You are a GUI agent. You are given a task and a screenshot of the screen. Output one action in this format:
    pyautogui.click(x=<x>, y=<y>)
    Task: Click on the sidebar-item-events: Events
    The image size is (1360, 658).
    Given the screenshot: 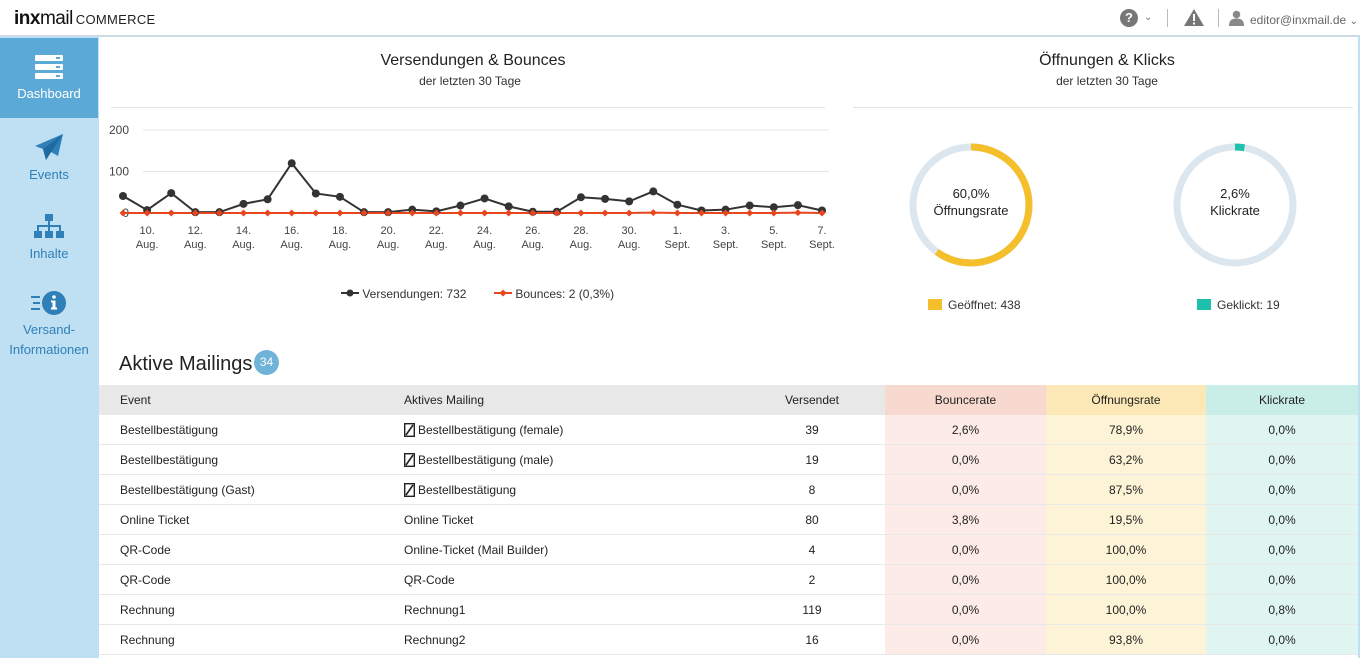 What is the action you would take?
    pyautogui.click(x=49, y=163)
    